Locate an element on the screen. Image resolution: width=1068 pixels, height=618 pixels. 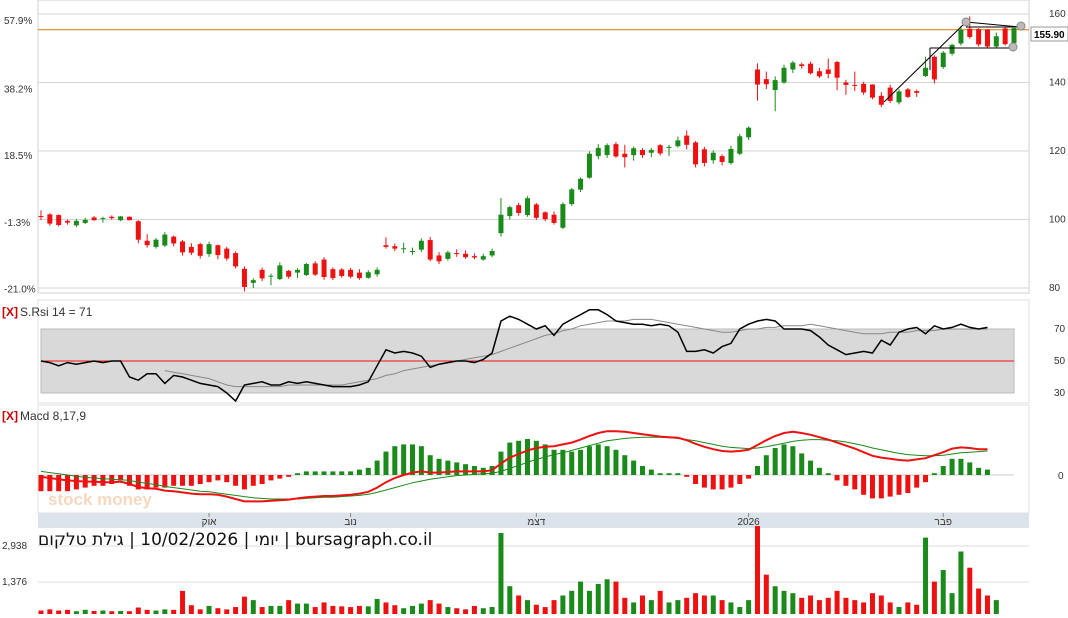
price-tick-label: 100 is located at coordinates (1057, 220).